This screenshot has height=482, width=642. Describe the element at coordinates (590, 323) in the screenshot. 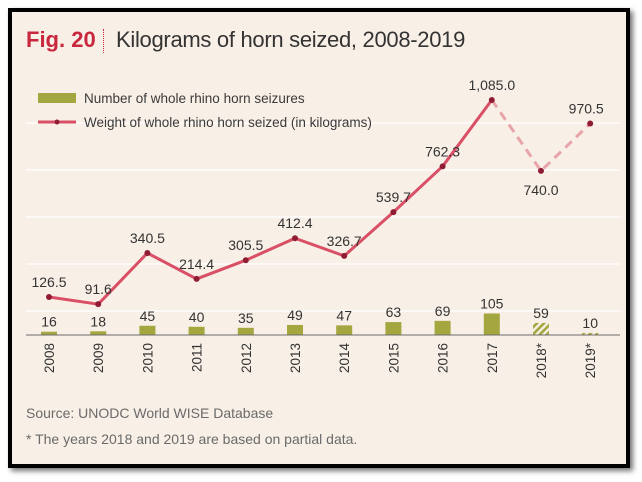

I see `bar-value-label: 10` at that location.